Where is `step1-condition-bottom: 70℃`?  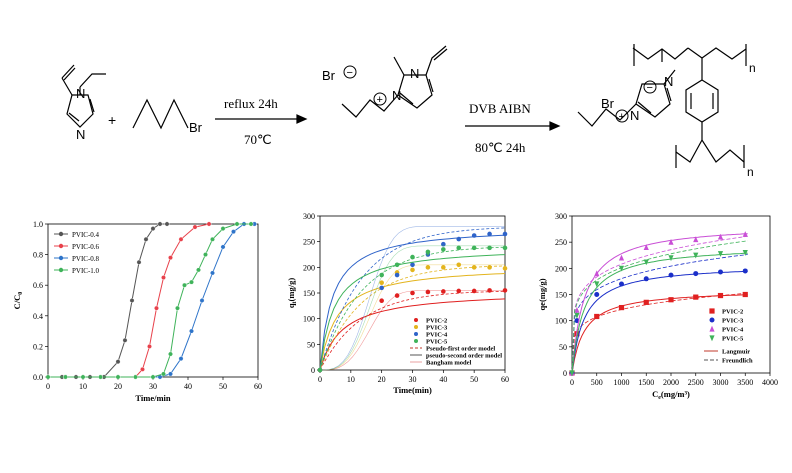 step1-condition-bottom: 70℃ is located at coordinates (258, 139).